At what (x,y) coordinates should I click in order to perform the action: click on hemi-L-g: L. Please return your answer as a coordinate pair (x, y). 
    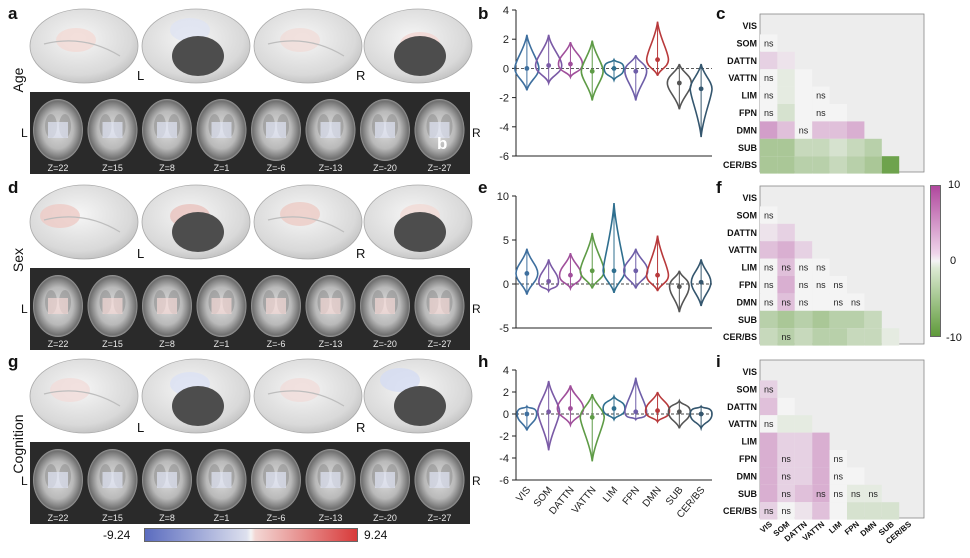
    Looking at the image, I should click on (141, 427).